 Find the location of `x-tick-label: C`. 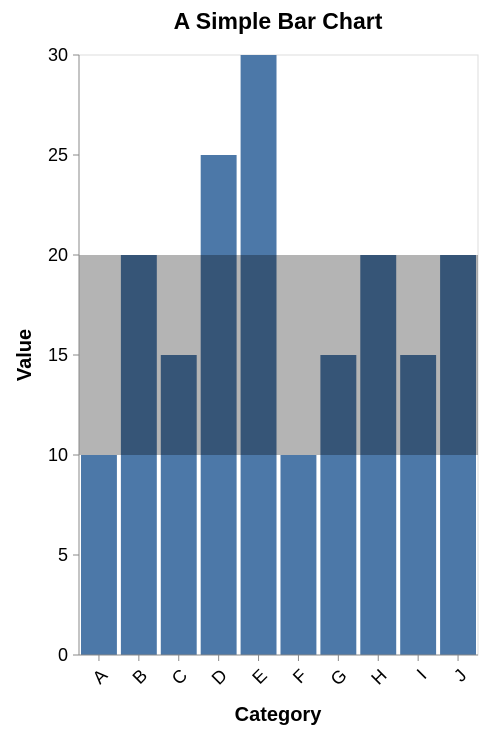

x-tick-label: C is located at coordinates (179, 676).